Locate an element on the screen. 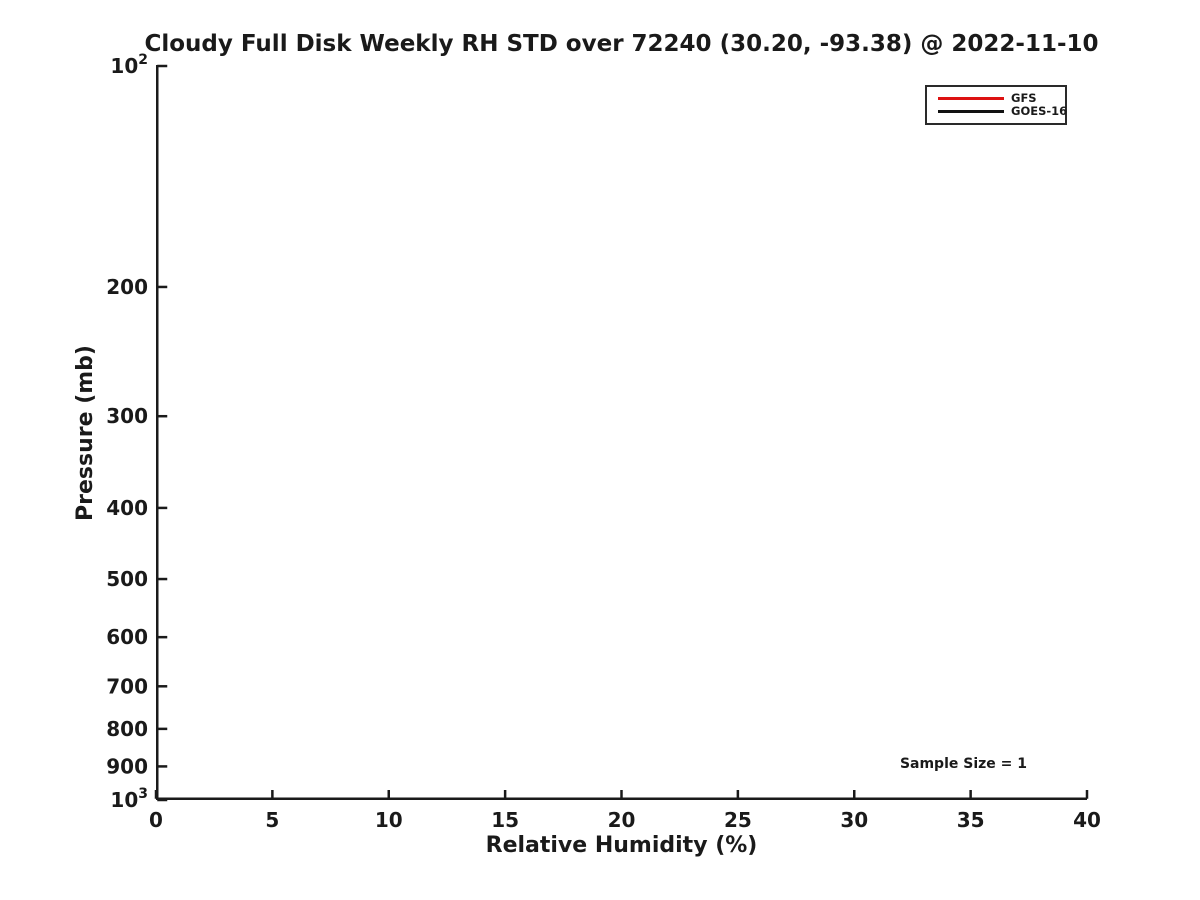 Image resolution: width=1200 pixels, height=900 pixels. legend-entry-goes16: GOES-16 is located at coordinates (1002, 111).